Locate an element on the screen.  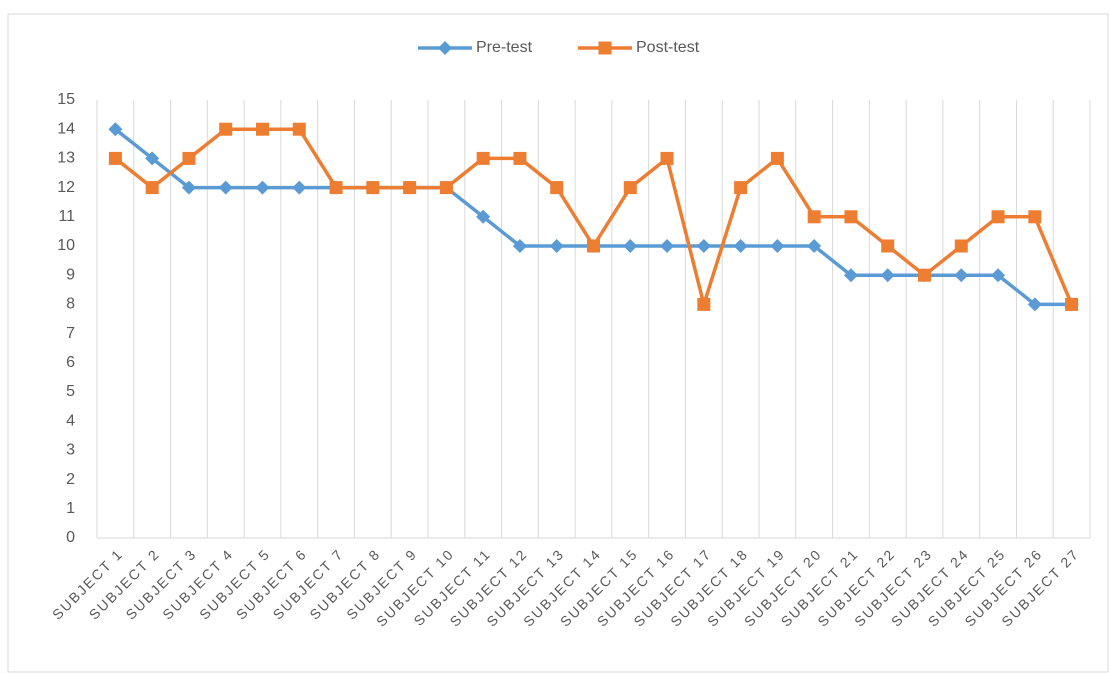
y-tick-label: 0 is located at coordinates (70, 537).